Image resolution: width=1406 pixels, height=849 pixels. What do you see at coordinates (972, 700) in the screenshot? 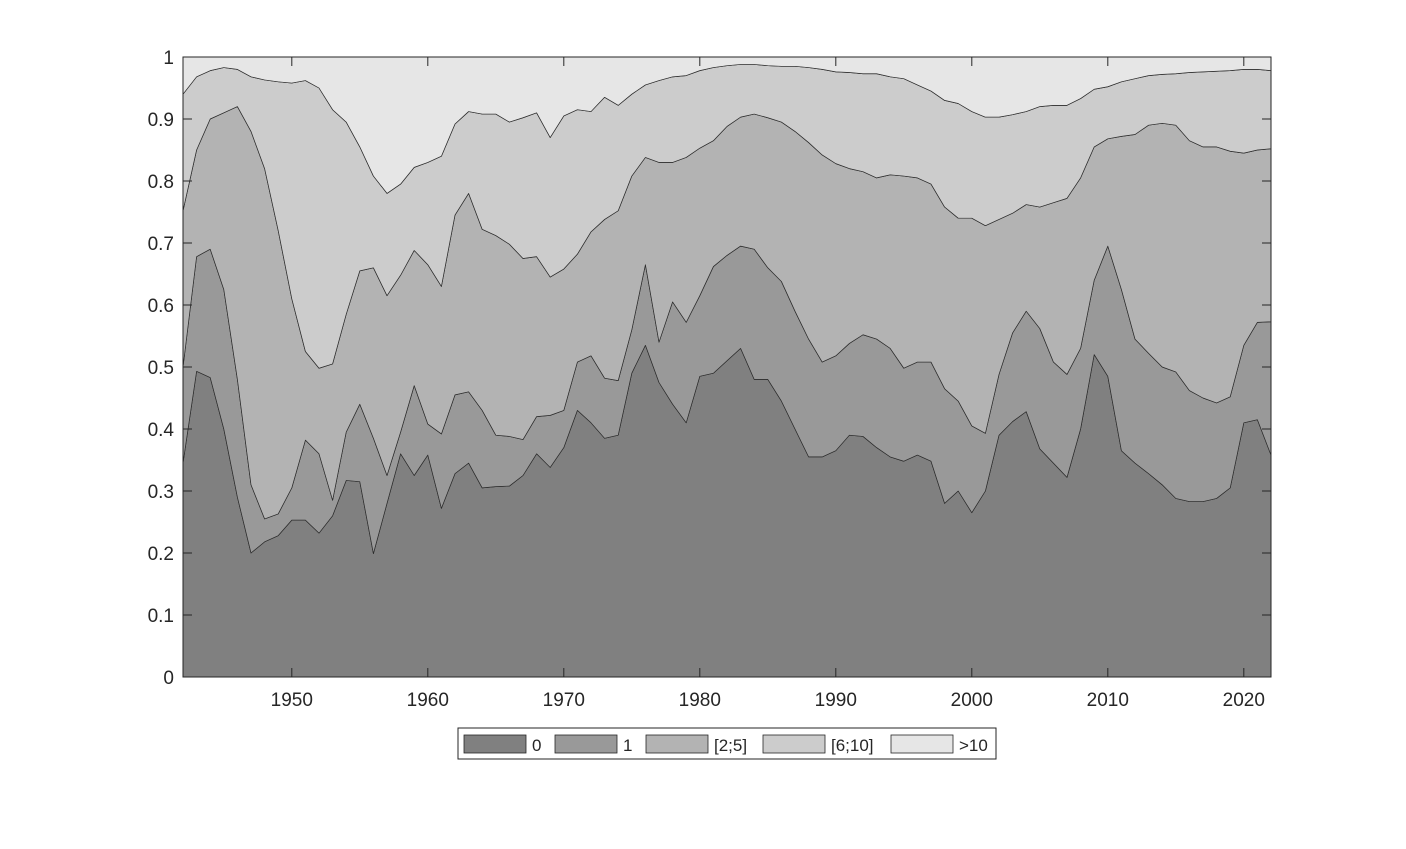
I see `x-tick-label: 2000` at bounding box center [972, 700].